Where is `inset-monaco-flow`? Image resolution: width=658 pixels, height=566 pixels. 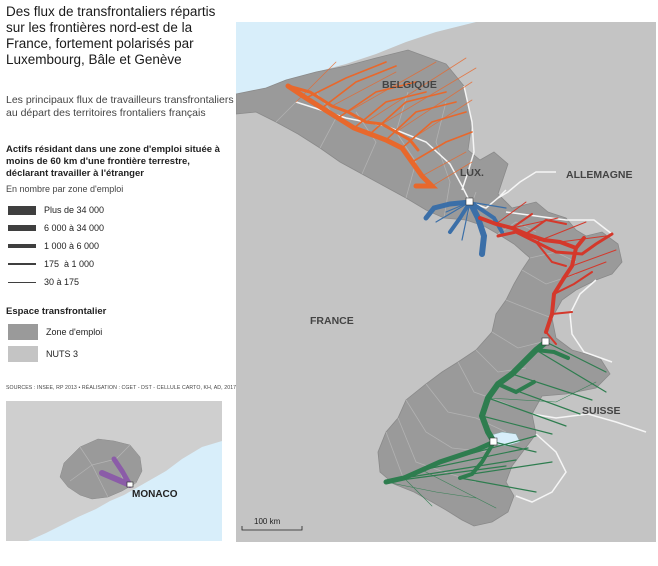 inset-monaco-flow is located at coordinates (116, 479).